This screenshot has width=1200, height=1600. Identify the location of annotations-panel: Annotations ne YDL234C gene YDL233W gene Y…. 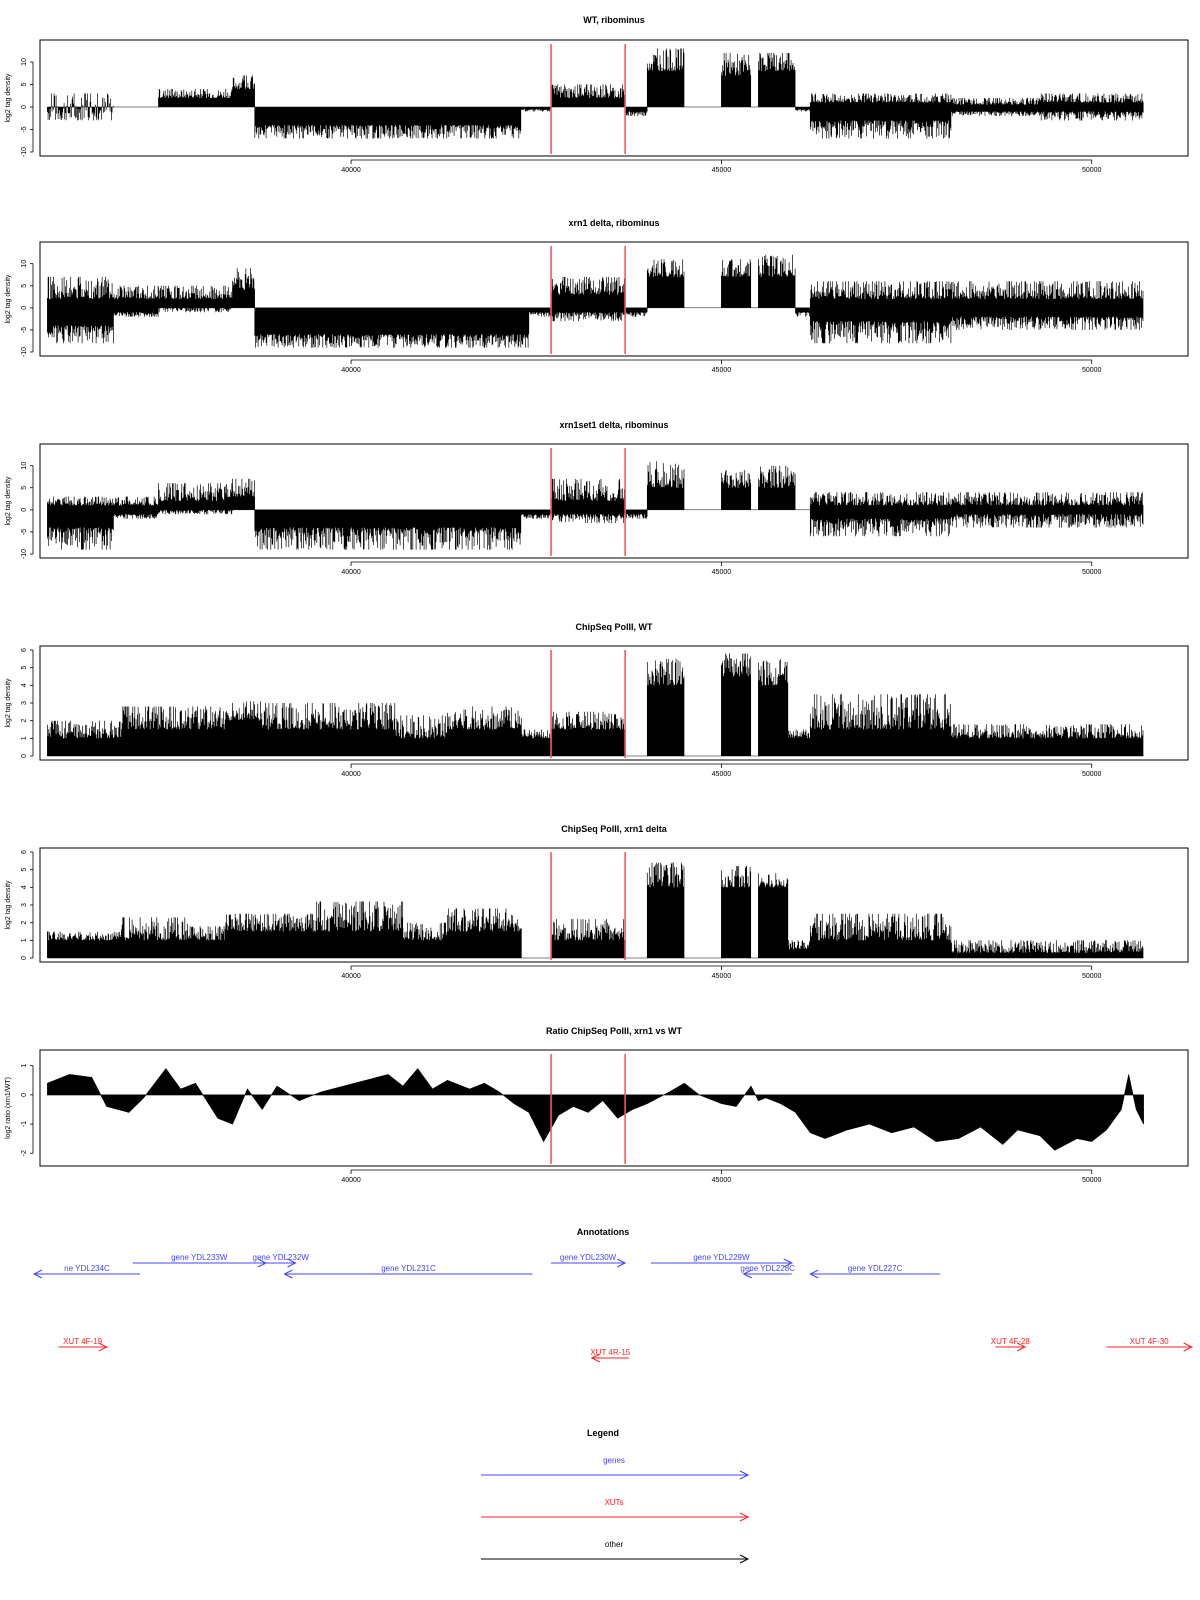
(612, 1295).